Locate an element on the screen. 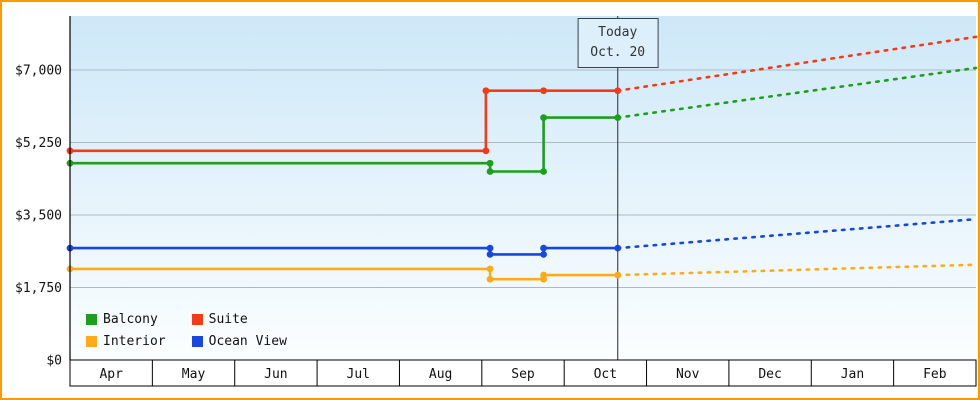 This screenshot has width=980, height=400. legend-item-ocean-view: Ocean View is located at coordinates (239, 341).